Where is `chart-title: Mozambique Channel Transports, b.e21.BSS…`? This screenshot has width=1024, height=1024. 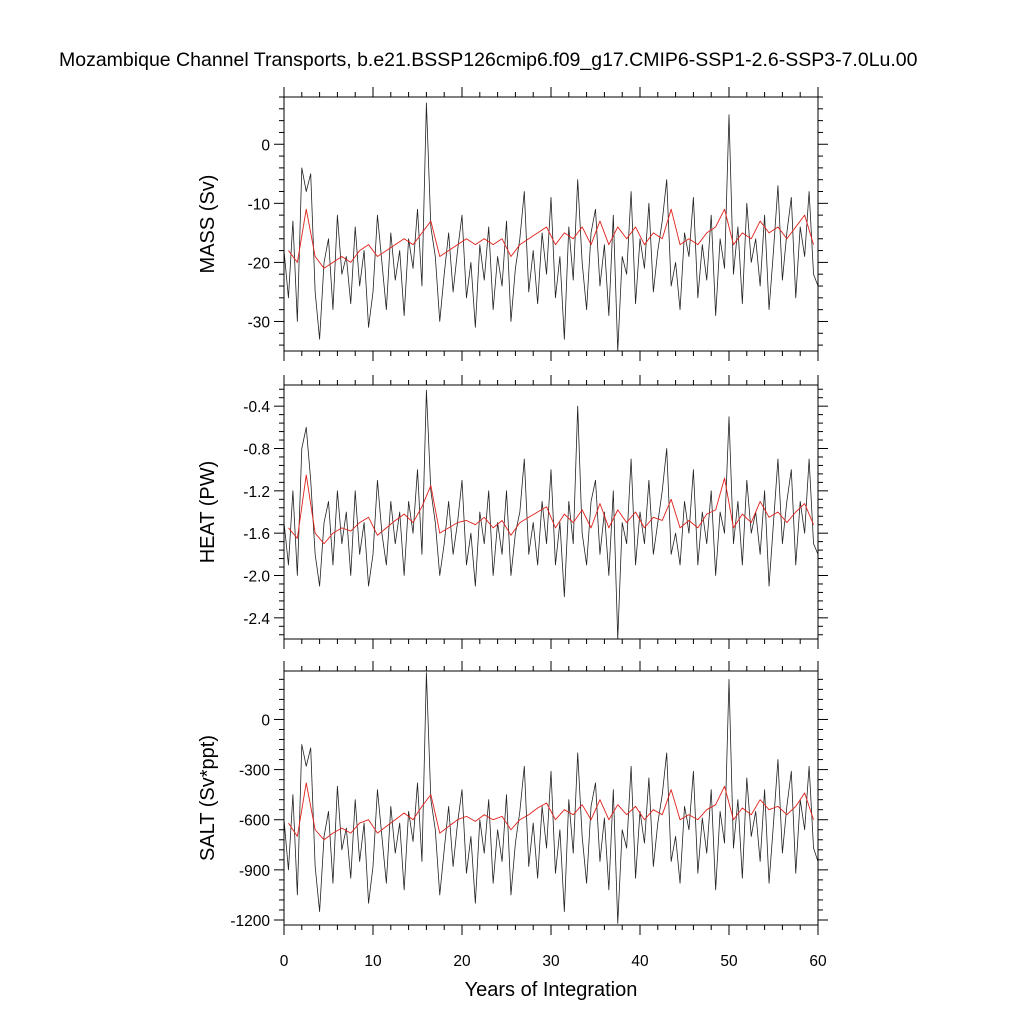
chart-title: Mozambique Channel Transports, b.e21.BSS… is located at coordinates (488, 60).